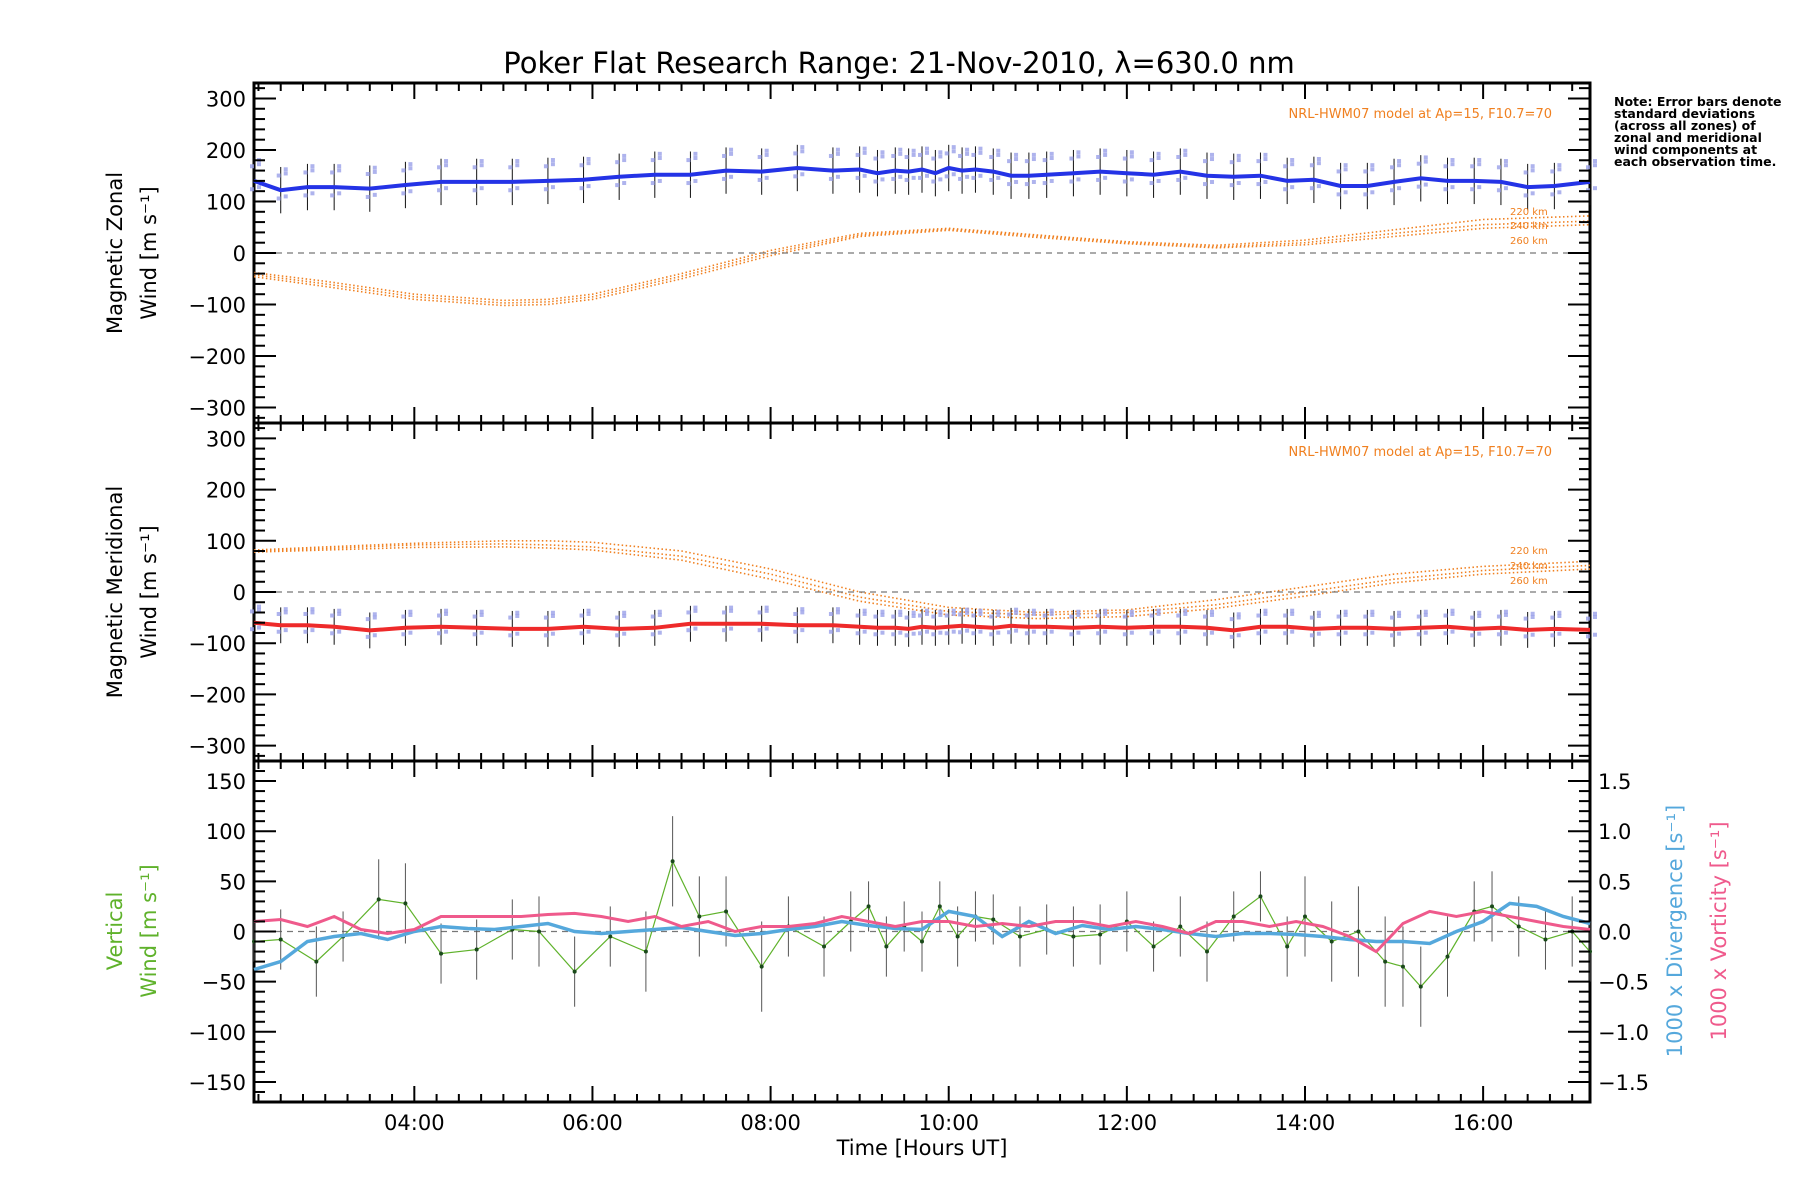 This screenshot has width=1800, height=1200. What do you see at coordinates (217, 644) in the screenshot?
I see `meridional-ytick-label: −100` at bounding box center [217, 644].